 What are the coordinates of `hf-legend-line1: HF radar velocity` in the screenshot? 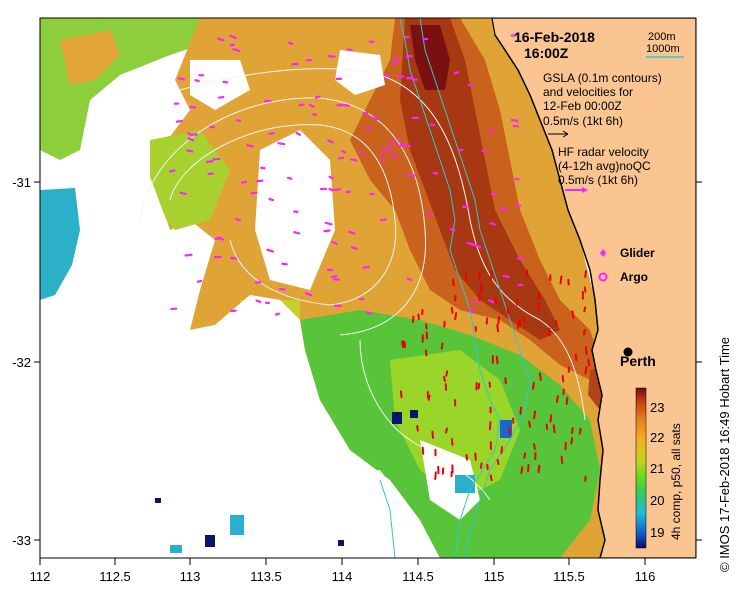 It's located at (603, 152).